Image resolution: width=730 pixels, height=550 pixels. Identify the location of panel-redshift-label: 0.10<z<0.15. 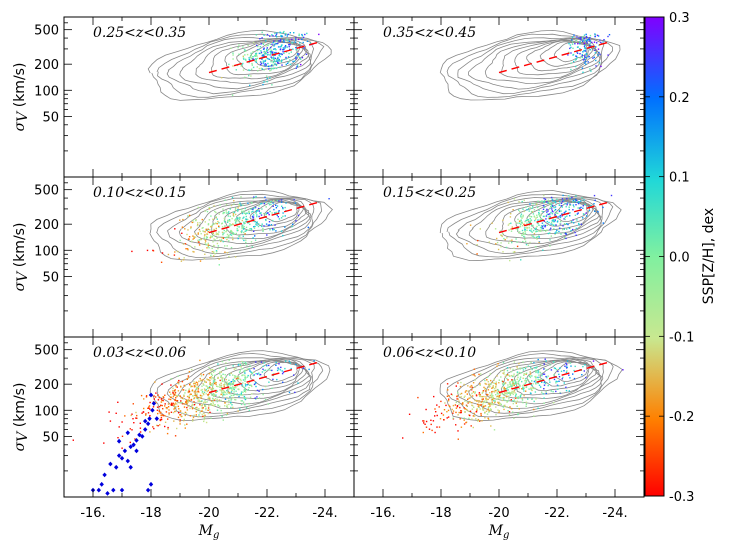
(139, 193).